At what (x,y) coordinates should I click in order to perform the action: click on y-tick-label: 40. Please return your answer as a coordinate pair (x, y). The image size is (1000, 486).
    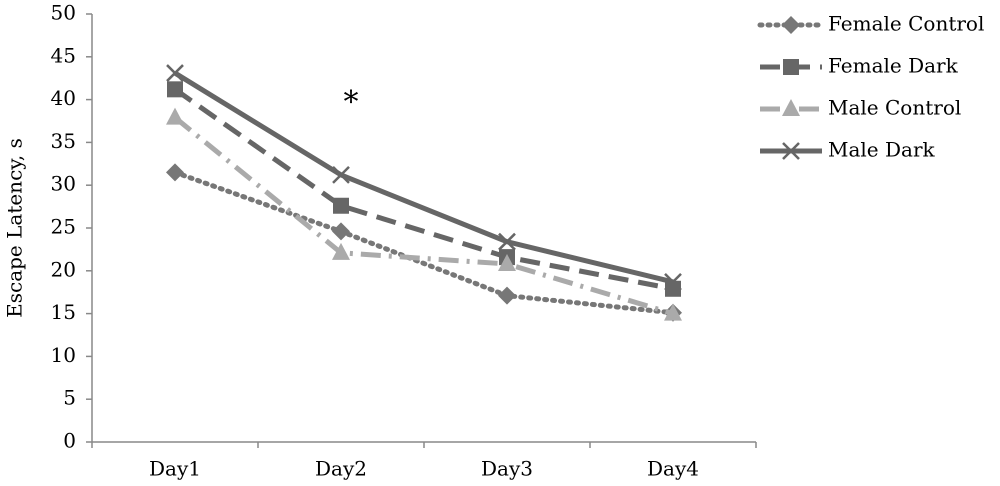
    Looking at the image, I should click on (63, 98).